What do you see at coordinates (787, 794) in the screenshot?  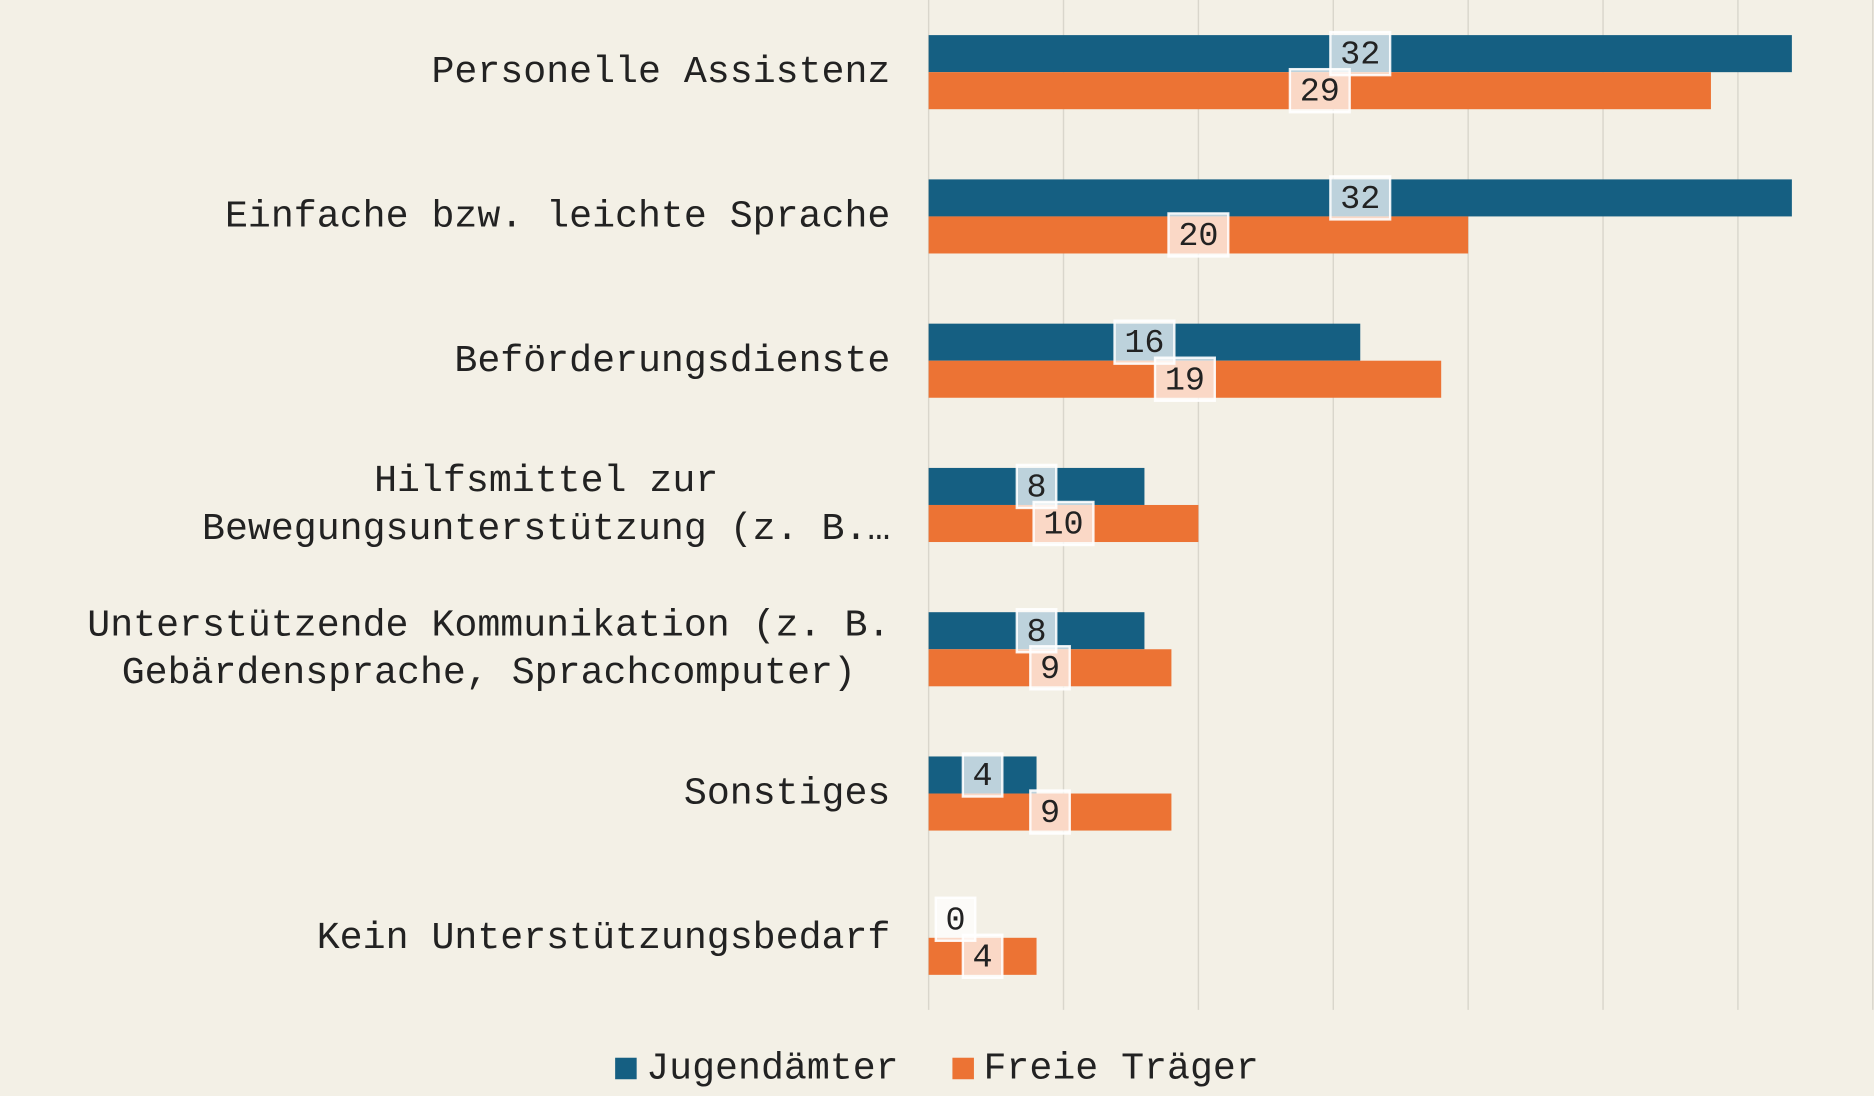 I see `category-label: Sonstiges` at bounding box center [787, 794].